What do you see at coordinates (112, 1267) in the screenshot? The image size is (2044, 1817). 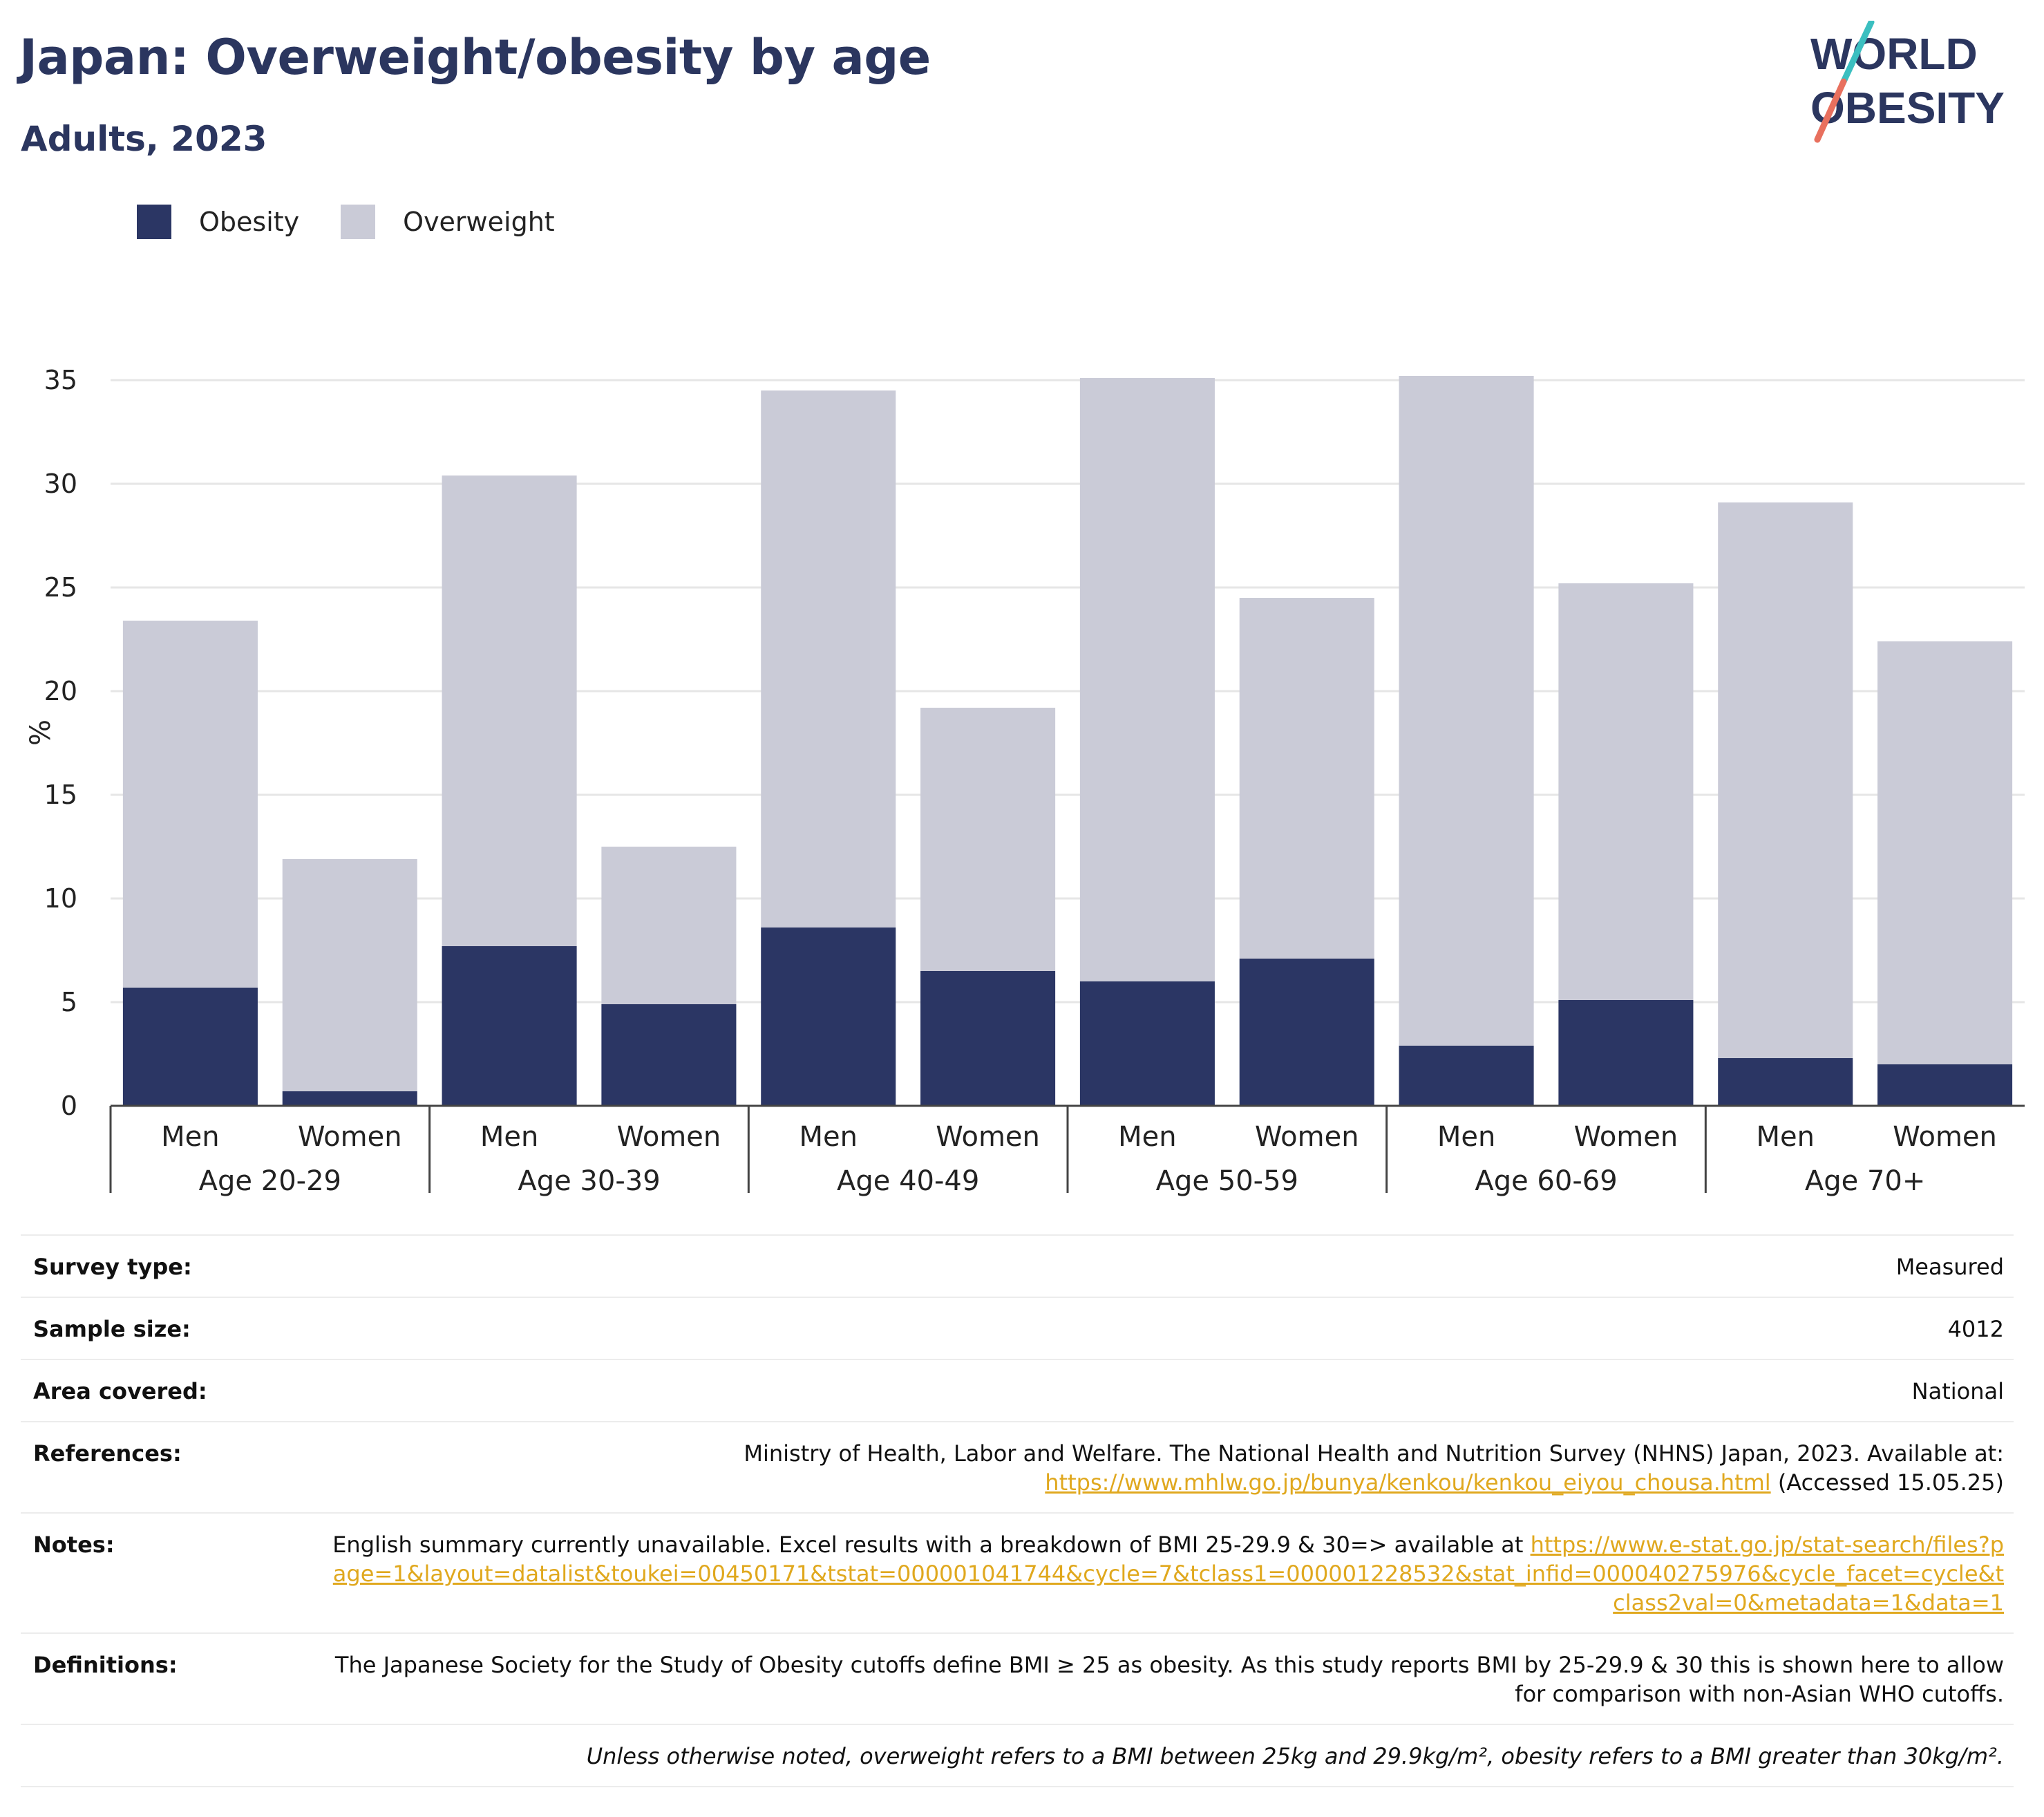 I see `survey-type-label: Survey type:` at bounding box center [112, 1267].